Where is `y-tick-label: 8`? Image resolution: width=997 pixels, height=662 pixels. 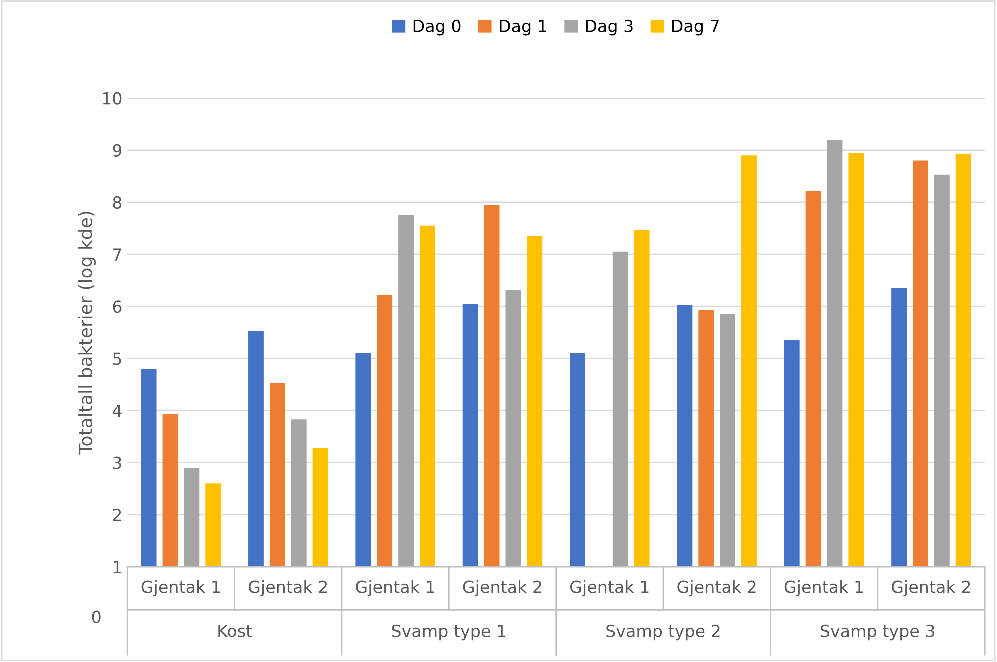 y-tick-label: 8 is located at coordinates (117, 203).